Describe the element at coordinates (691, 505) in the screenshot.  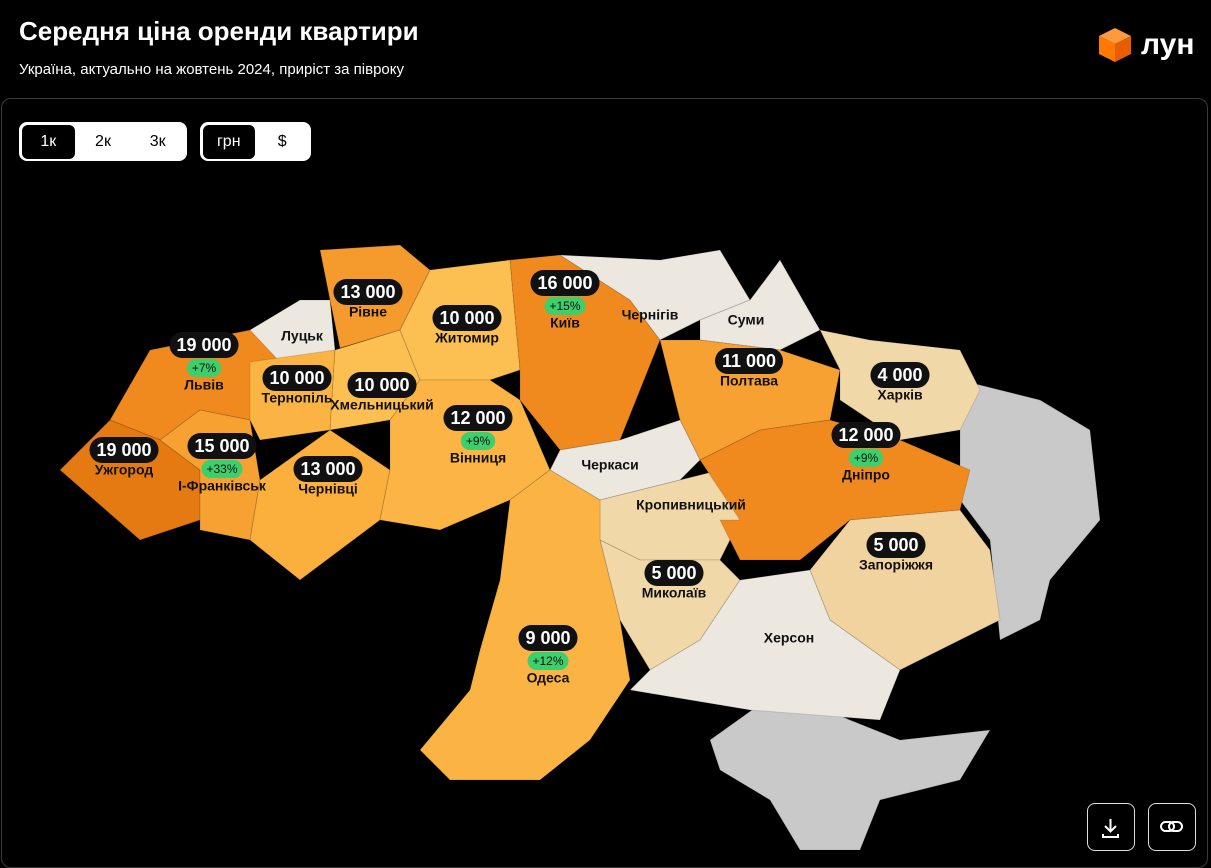
I see `region-name: Кропивницький` at that location.